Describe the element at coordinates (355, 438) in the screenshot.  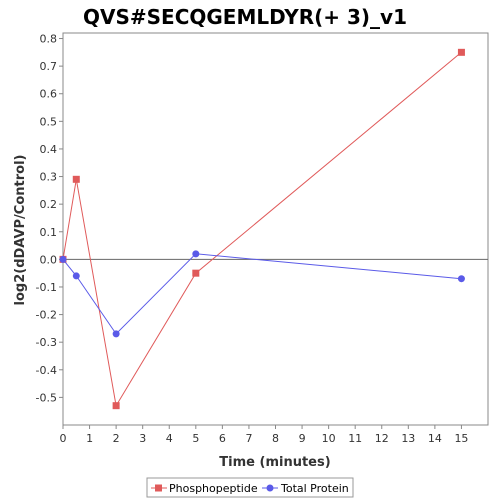
I see `x-tick-label: 11` at that location.